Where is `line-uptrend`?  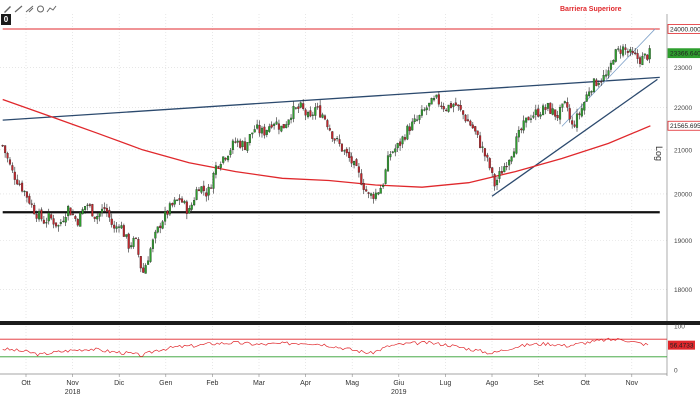
line-uptrend is located at coordinates (574, 137).